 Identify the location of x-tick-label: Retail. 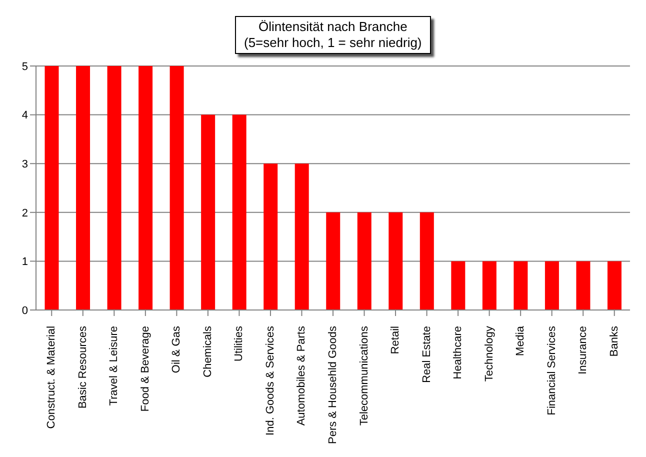
(396, 340).